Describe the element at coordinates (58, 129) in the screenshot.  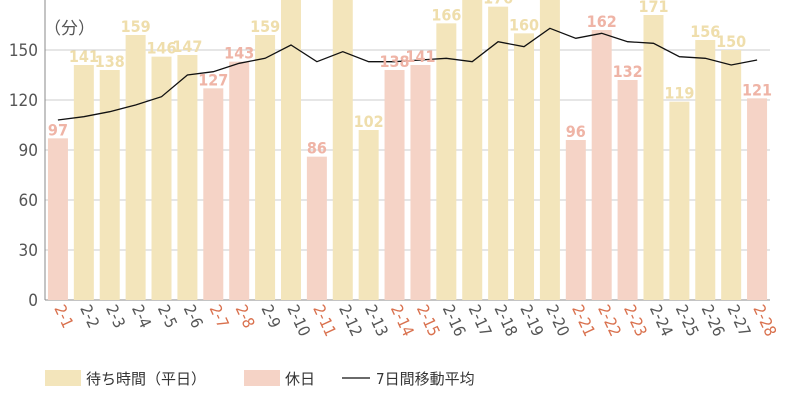
I see `data-label: 97` at that location.